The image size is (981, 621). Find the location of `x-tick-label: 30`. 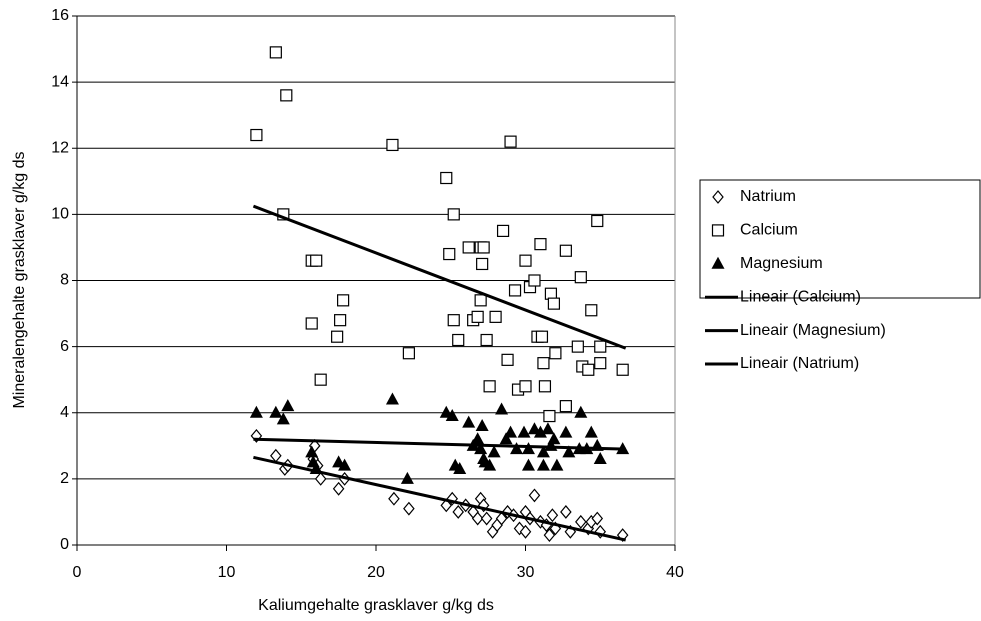

x-tick-label: 30 is located at coordinates (526, 572).